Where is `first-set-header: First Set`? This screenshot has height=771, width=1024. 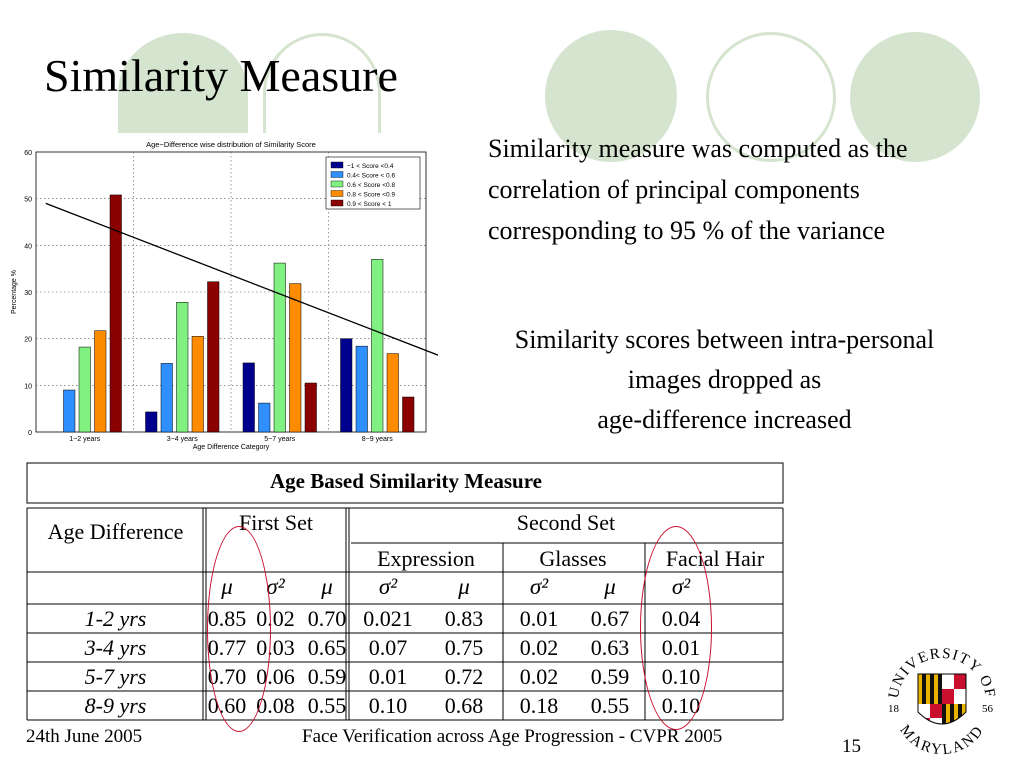
first-set-header: First Set is located at coordinates (276, 522).